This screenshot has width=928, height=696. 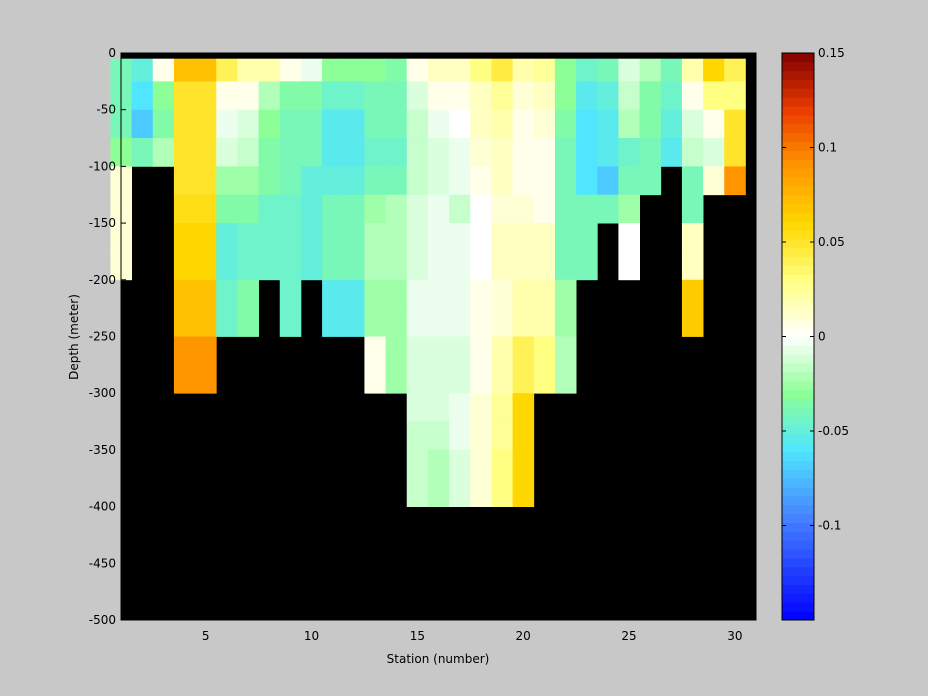 What do you see at coordinates (106, 110) in the screenshot?
I see `y-tick-label: -50` at bounding box center [106, 110].